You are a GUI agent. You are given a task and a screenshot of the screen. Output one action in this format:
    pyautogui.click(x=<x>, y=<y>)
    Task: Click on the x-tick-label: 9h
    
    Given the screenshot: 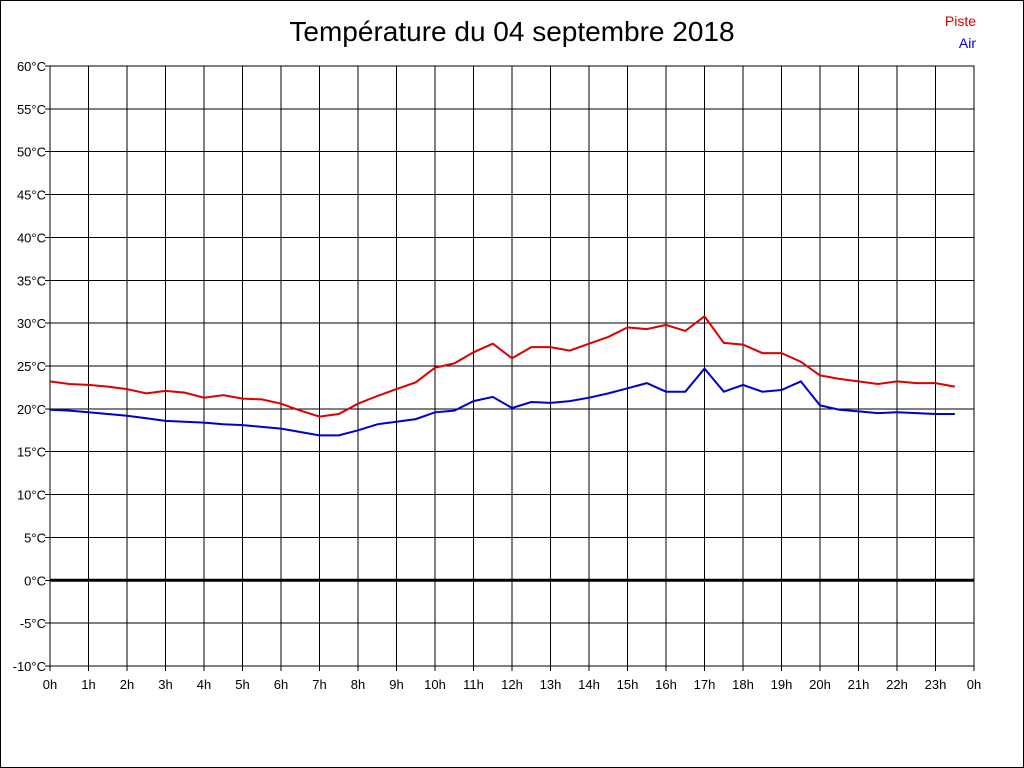 What is the action you would take?
    pyautogui.click(x=396, y=684)
    